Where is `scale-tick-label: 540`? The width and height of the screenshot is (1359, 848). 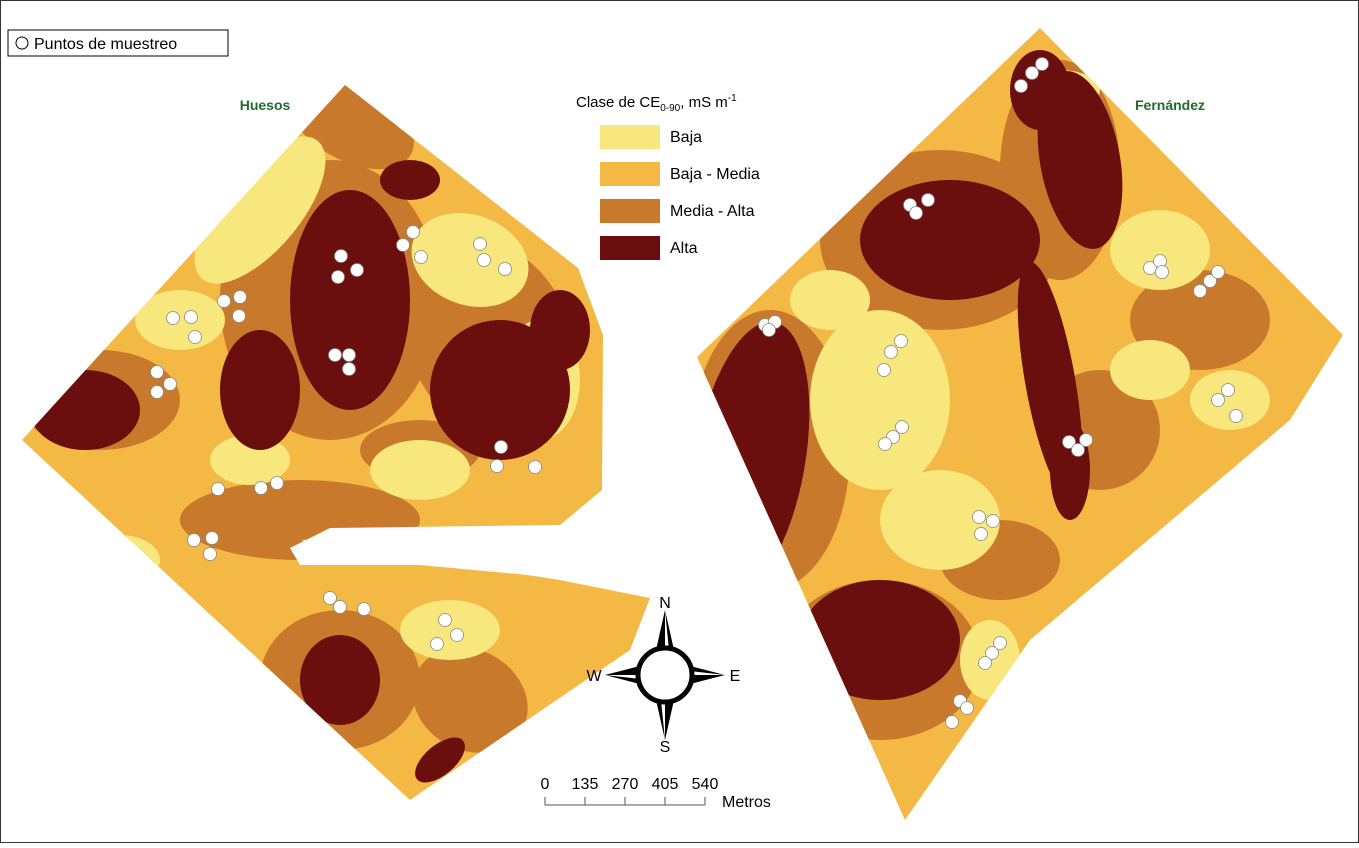 scale-tick-label: 540 is located at coordinates (705, 784).